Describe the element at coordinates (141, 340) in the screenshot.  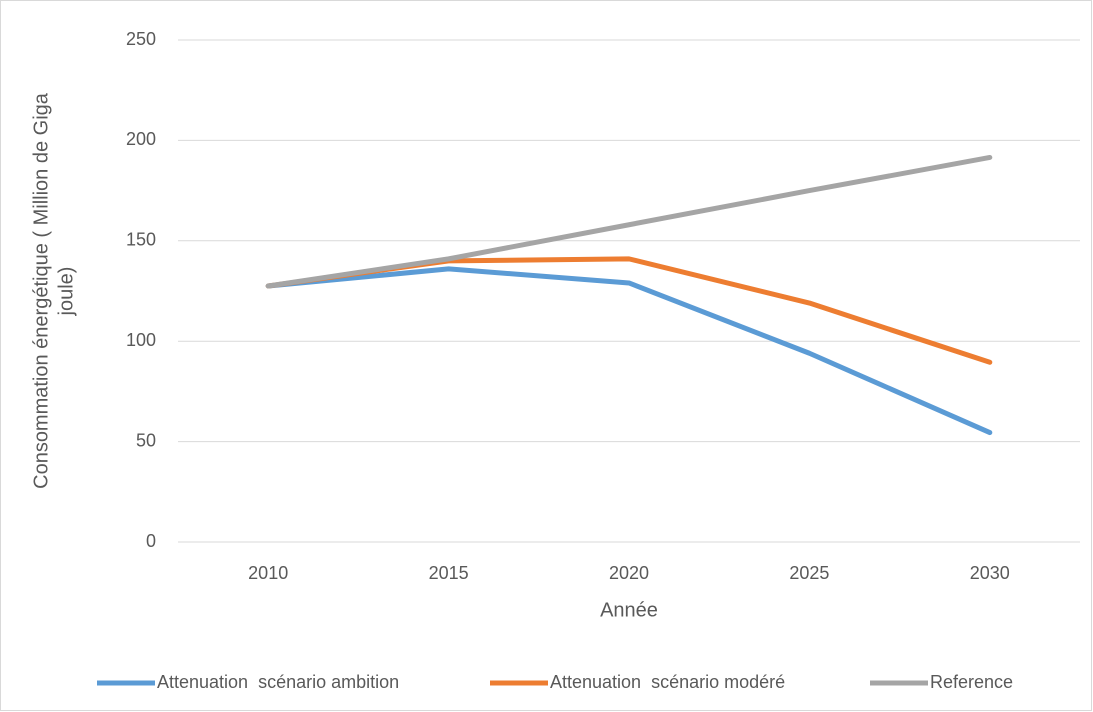
I see `y-tick-label: 100` at that location.